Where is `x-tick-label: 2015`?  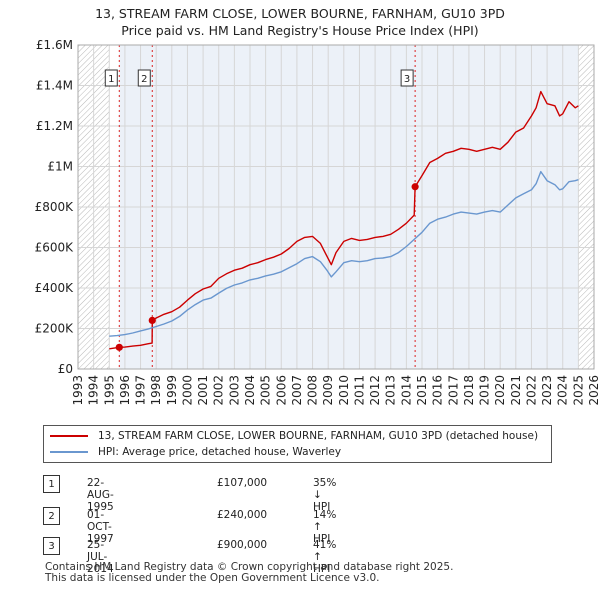
x-tick-label: 2015 is located at coordinates (422, 390).